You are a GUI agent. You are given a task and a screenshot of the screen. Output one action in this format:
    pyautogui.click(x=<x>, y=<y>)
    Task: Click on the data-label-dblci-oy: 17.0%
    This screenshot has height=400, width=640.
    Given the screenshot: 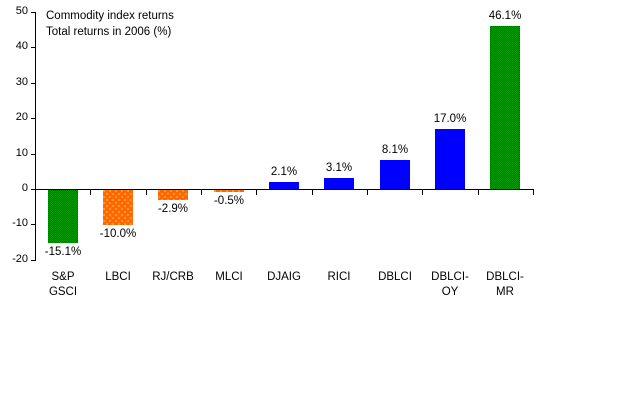 What is the action you would take?
    pyautogui.click(x=450, y=119)
    